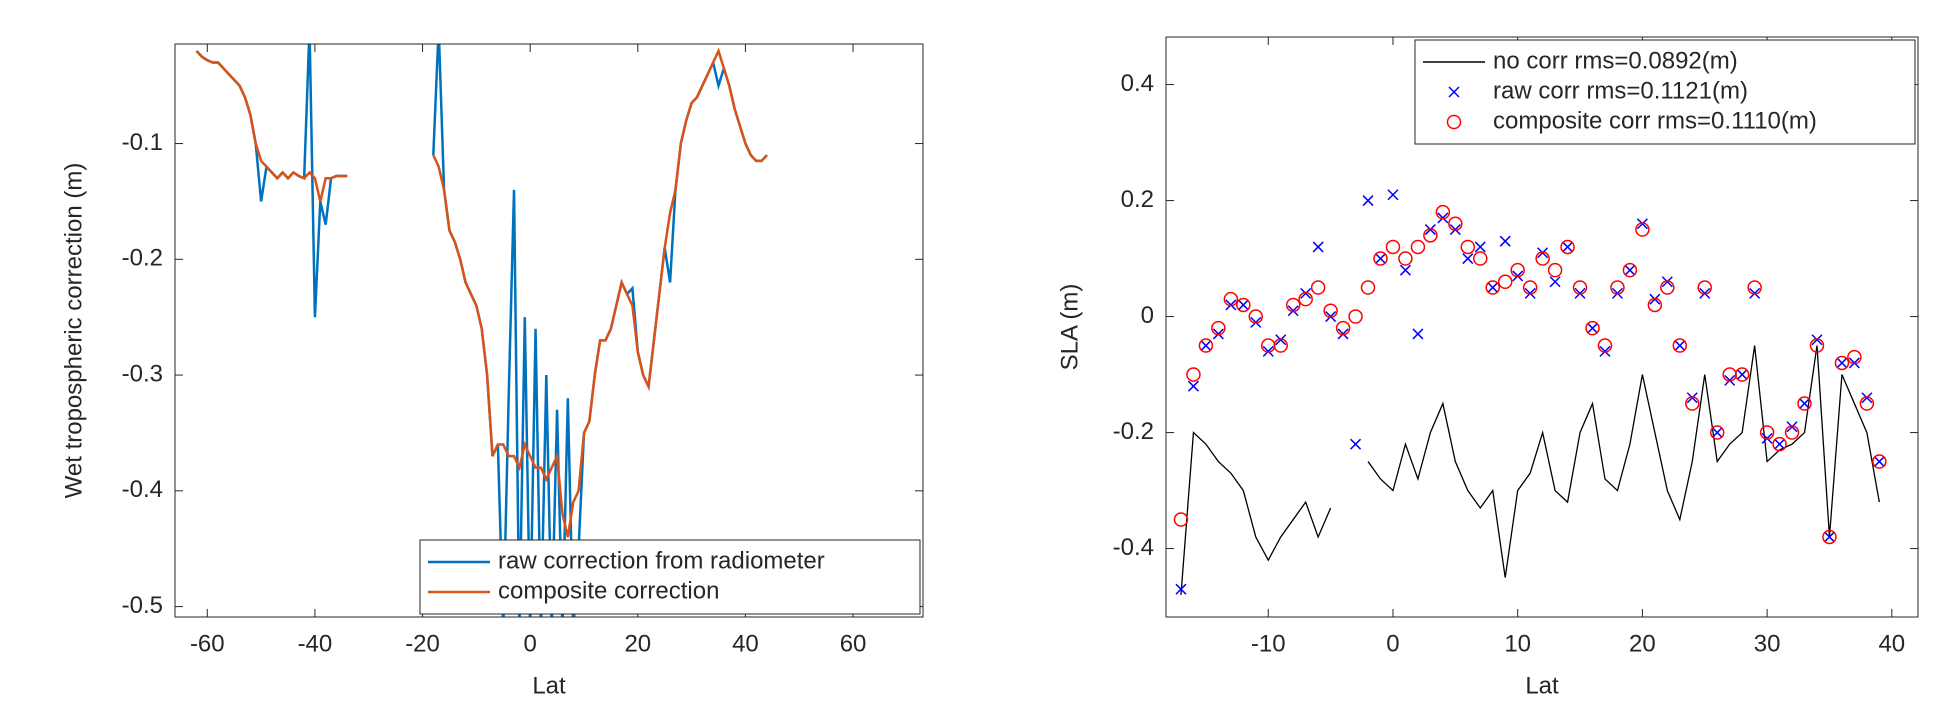 The height and width of the screenshot is (714, 1945). What do you see at coordinates (1137, 83) in the screenshot?
I see `y-tick-label: 0.4` at bounding box center [1137, 83].